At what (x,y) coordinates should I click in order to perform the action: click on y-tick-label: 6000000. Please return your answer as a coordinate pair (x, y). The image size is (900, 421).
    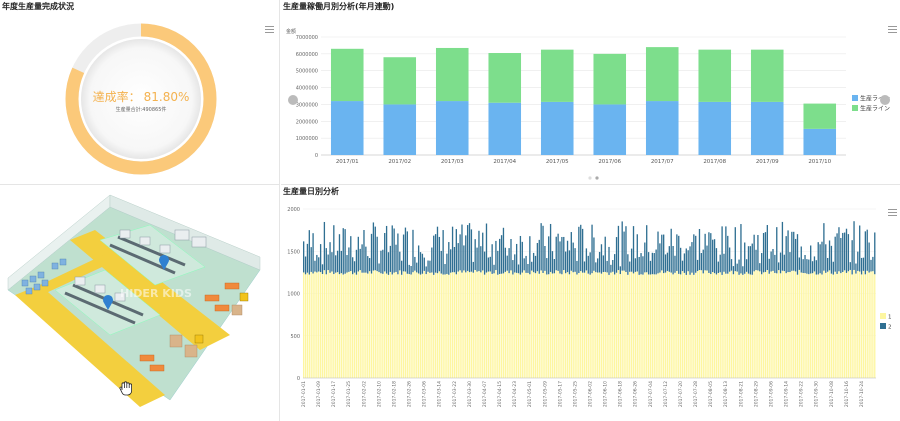
    Looking at the image, I should click on (307, 55).